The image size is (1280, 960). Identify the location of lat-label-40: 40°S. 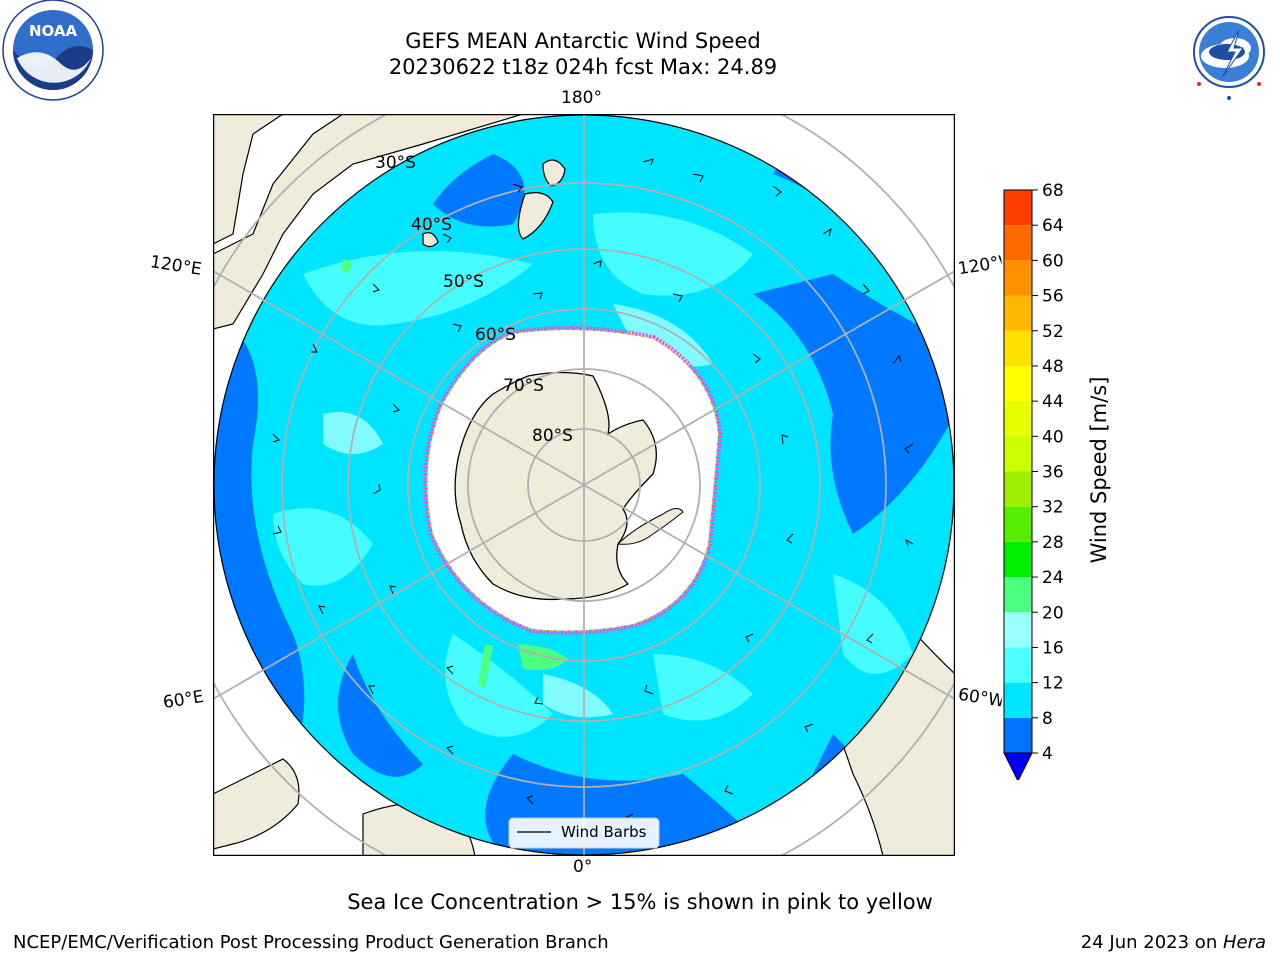
(431, 225).